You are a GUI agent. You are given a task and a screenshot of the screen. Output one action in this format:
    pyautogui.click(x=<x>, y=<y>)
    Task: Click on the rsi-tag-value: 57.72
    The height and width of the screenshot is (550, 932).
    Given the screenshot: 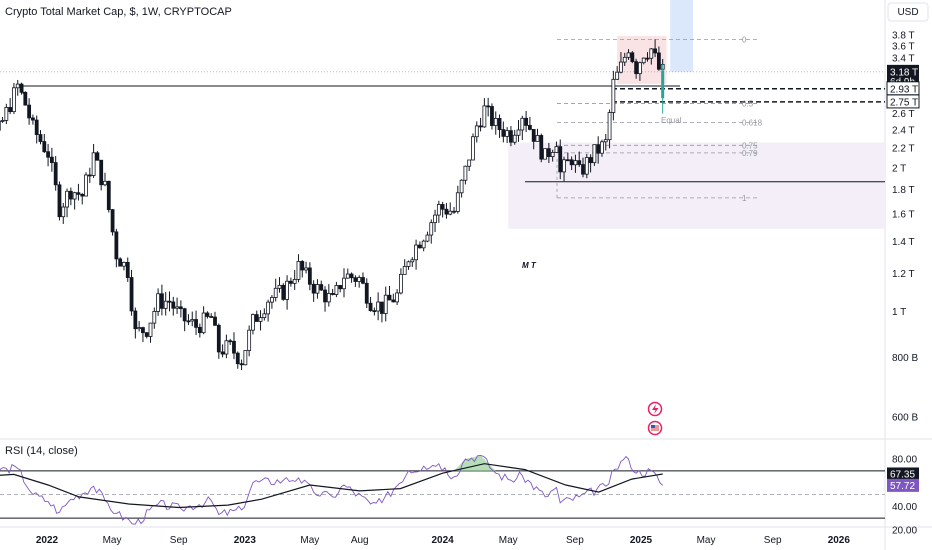 What is the action you would take?
    pyautogui.click(x=902, y=486)
    